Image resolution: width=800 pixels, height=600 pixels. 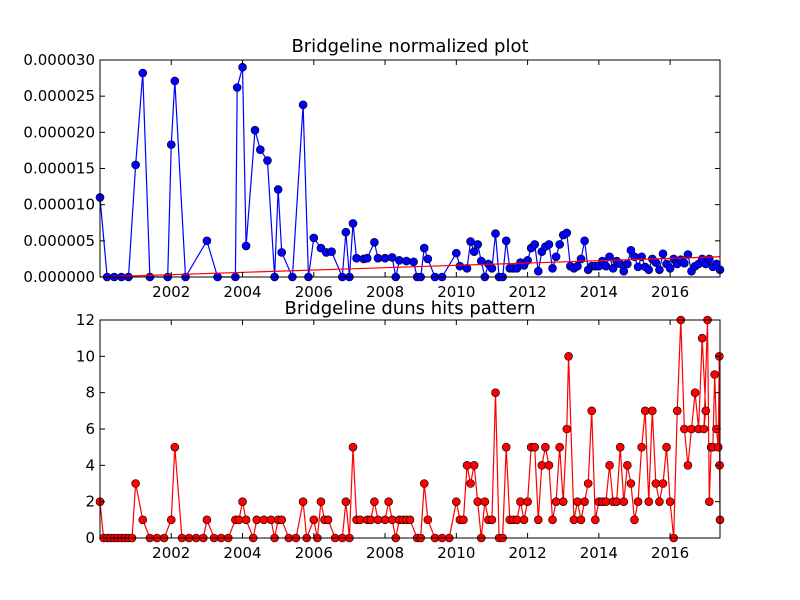 I want to click on duns-hits-ytick-label: 10, so click(x=85, y=356).